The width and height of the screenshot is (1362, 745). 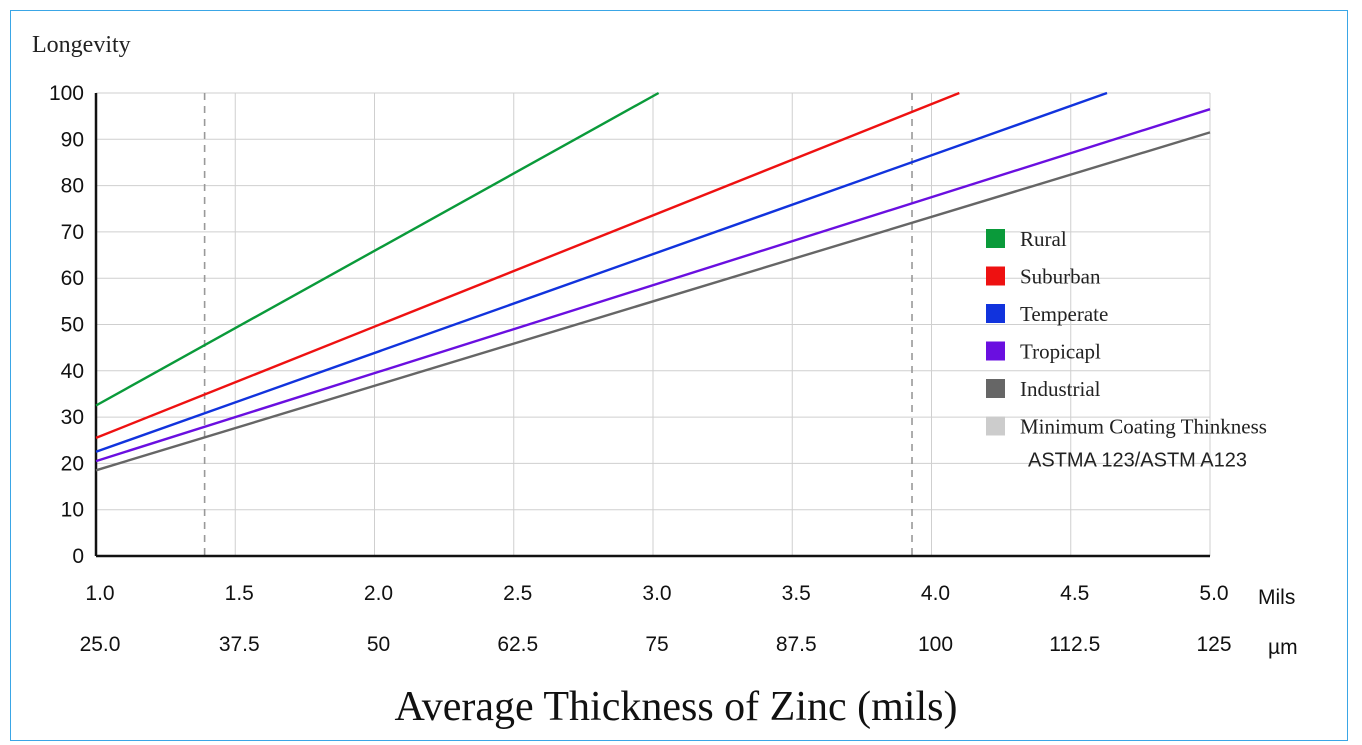 What do you see at coordinates (239, 593) in the screenshot?
I see `x-tick-label-mils: 1.5` at bounding box center [239, 593].